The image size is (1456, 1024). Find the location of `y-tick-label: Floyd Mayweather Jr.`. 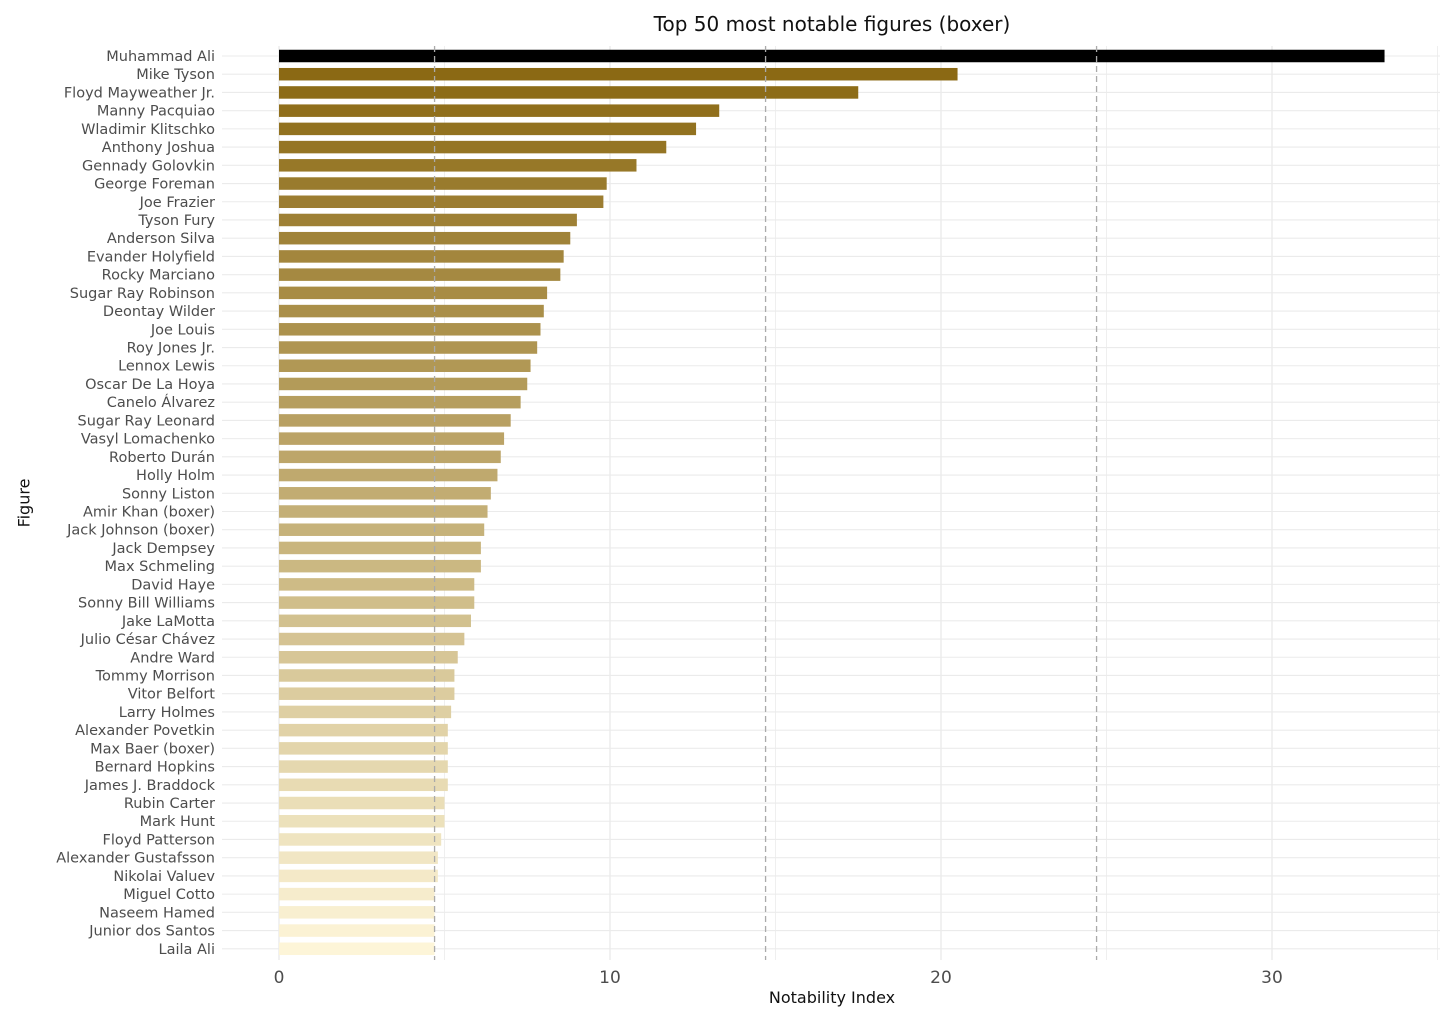

y-tick-label: Floyd Mayweather Jr. is located at coordinates (139, 93).